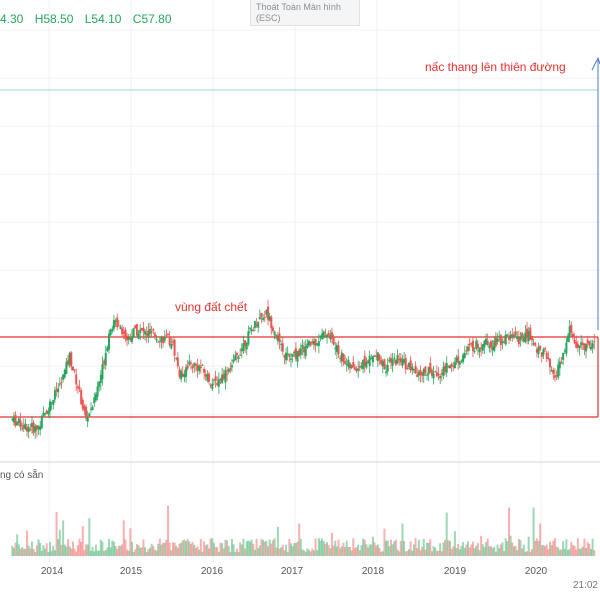  What do you see at coordinates (595, 193) in the screenshot?
I see `up-arrow-drawing` at bounding box center [595, 193].